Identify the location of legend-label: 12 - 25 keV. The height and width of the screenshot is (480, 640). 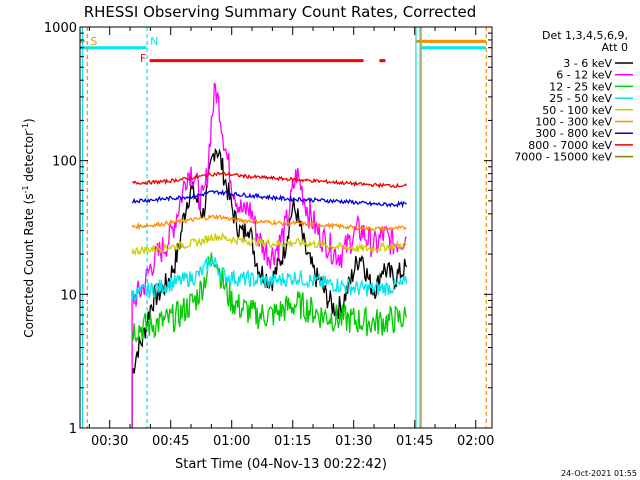
(580, 86).